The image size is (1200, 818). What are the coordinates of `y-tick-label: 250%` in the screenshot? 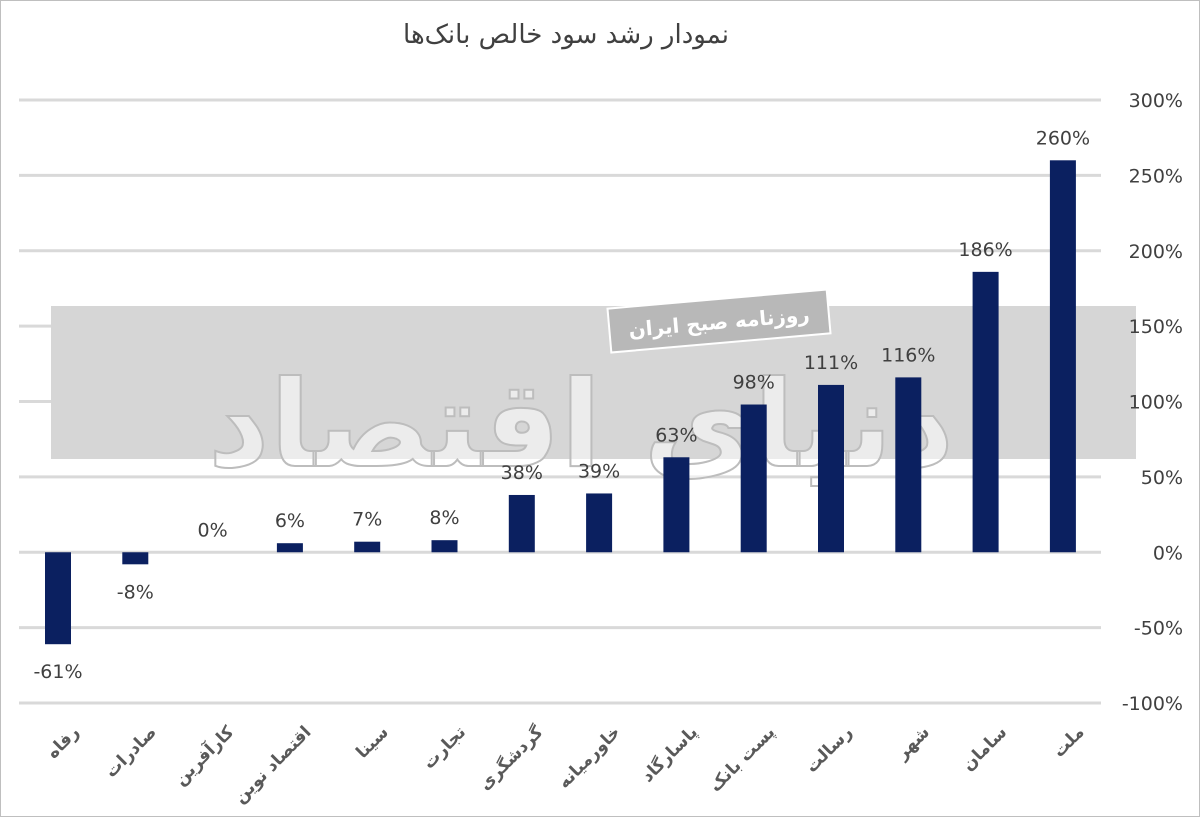 It's located at (1156, 176).